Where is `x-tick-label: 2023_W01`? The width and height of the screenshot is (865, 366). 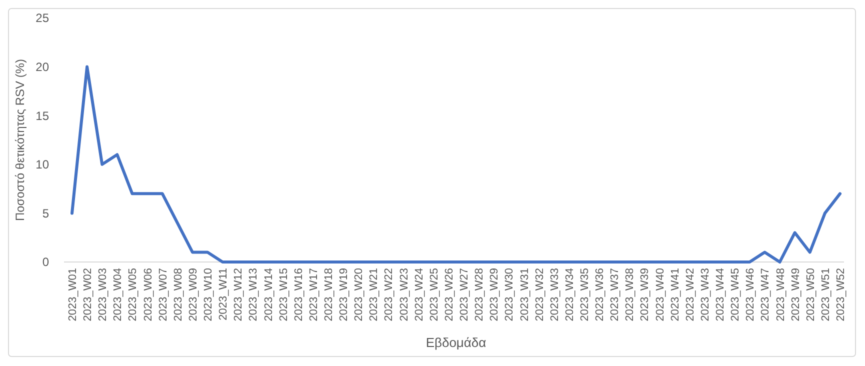
x-tick-label: 2023_W01 is located at coordinates (73, 295).